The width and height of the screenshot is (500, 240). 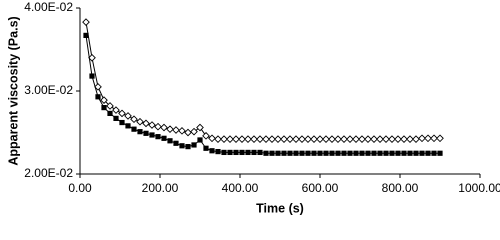 What do you see at coordinates (240, 188) in the screenshot?
I see `x-tick-label: 400.00` at bounding box center [240, 188].